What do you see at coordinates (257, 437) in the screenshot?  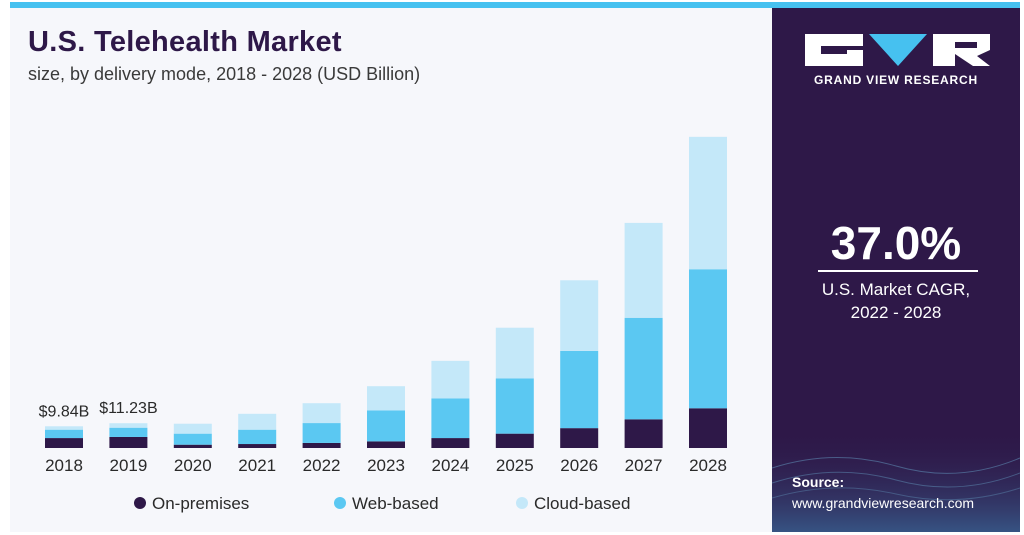 I see `bar-2021-web-based` at bounding box center [257, 437].